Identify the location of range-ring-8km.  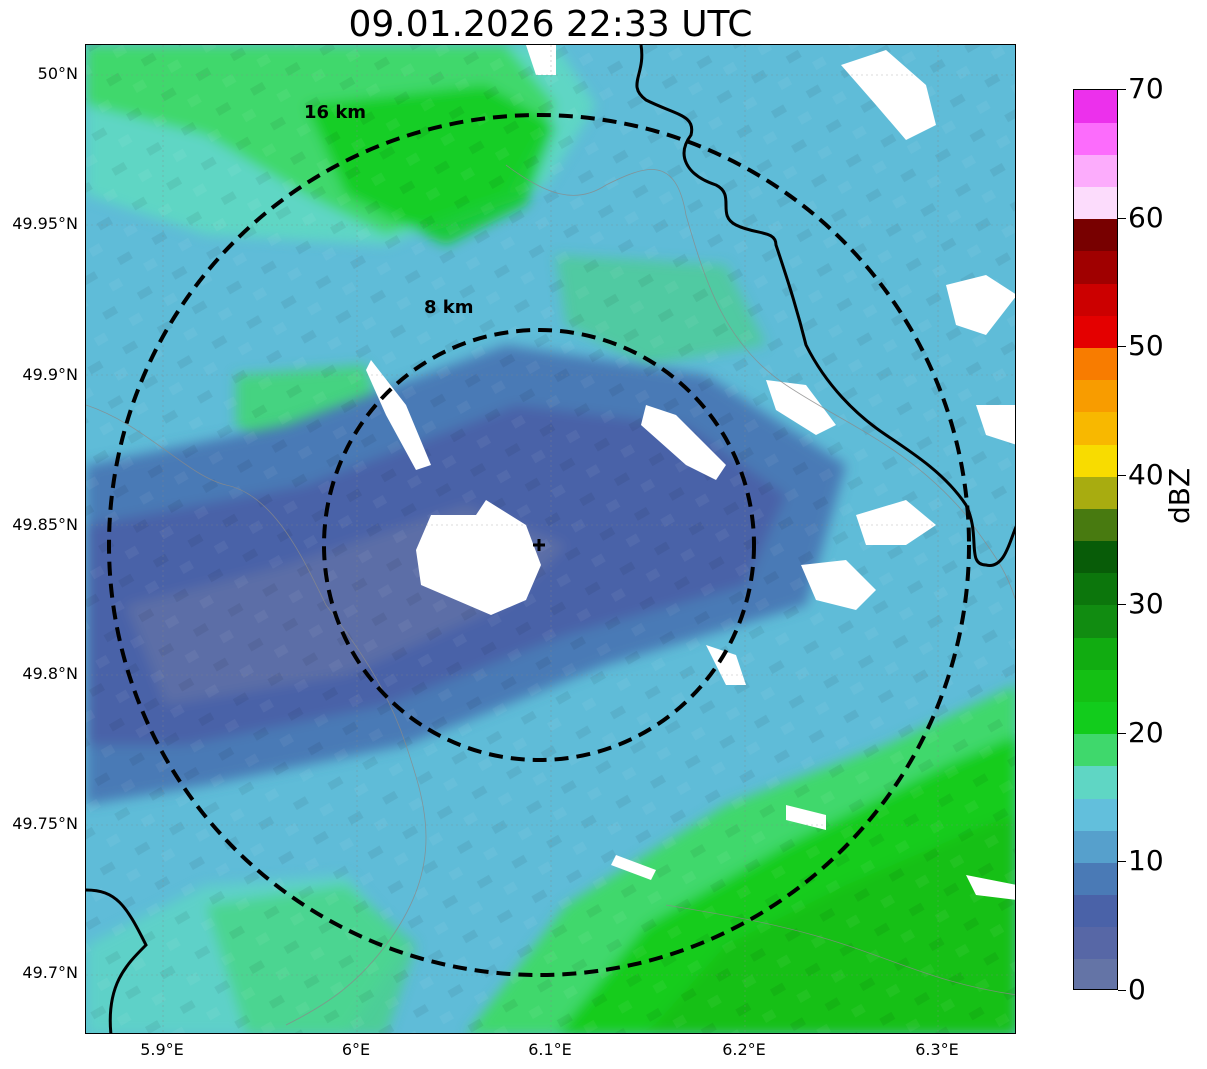
(539, 545).